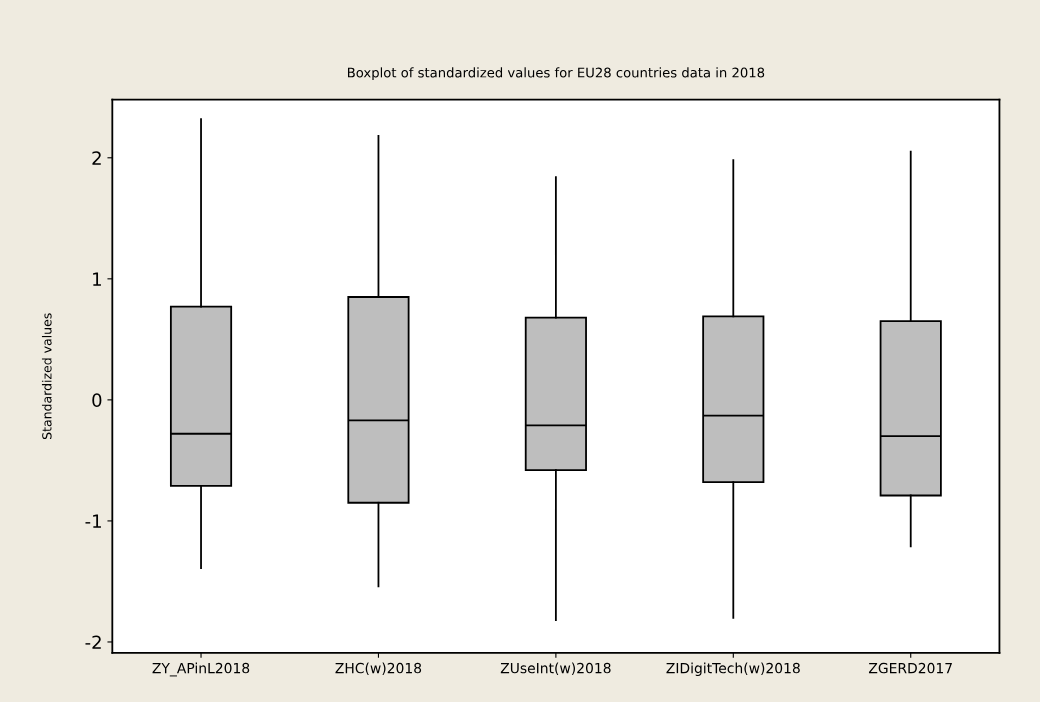  What do you see at coordinates (93, 521) in the screenshot?
I see `y-tick-label: -1` at bounding box center [93, 521].